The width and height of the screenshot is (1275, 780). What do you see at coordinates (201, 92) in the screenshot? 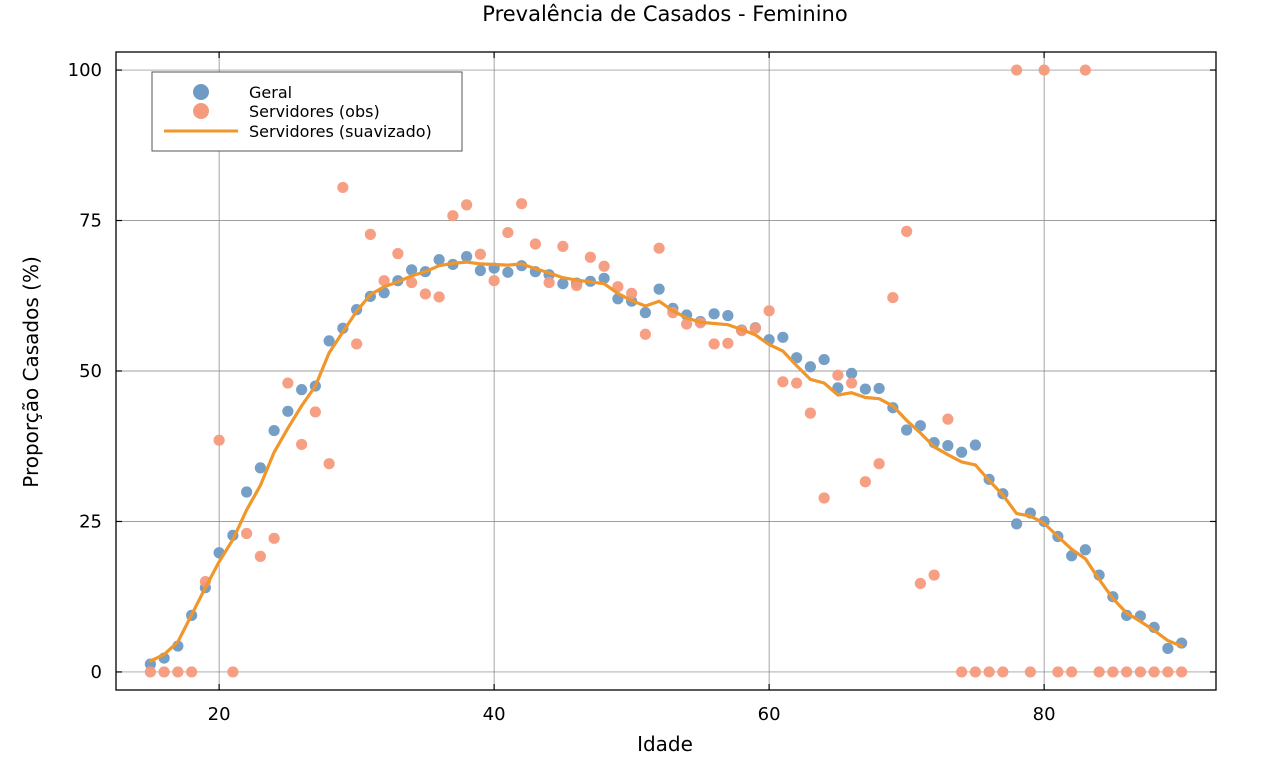
I see `legend-marker-geral` at bounding box center [201, 92].